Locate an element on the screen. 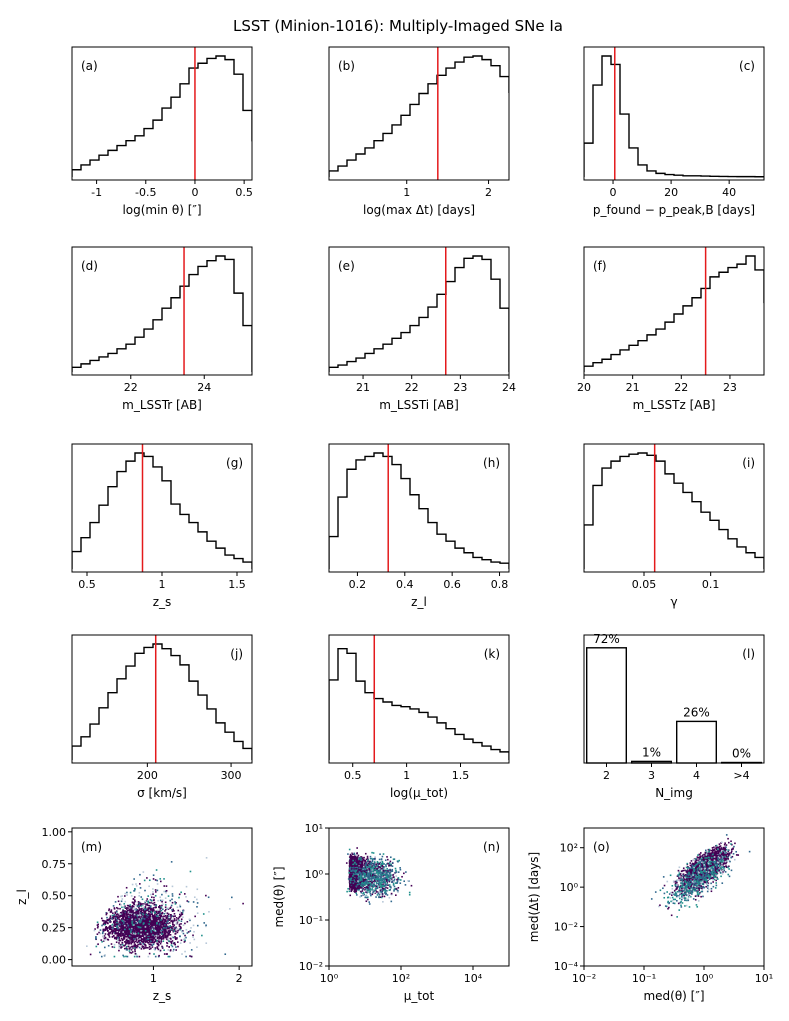 The height and width of the screenshot is (1021, 789). panel-label: (g) is located at coordinates (234, 463).